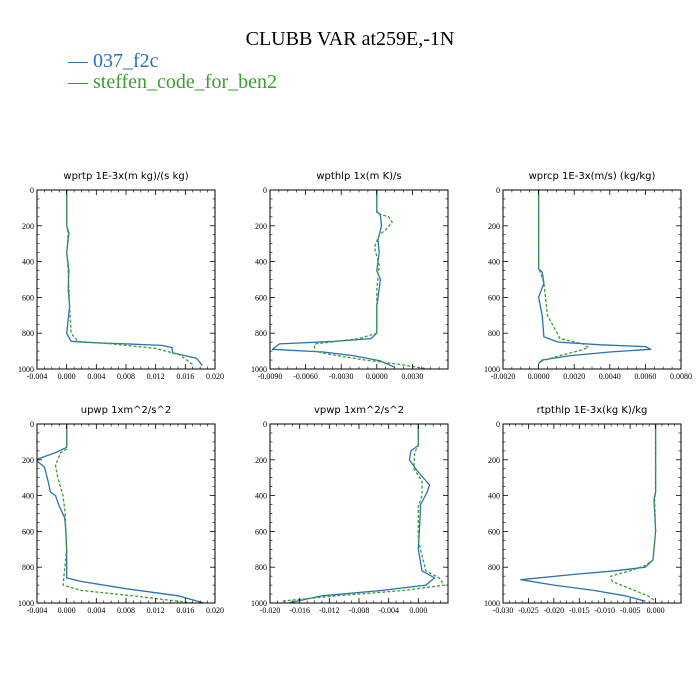 Image resolution: width=700 pixels, height=700 pixels. I want to click on x-tick-label: -0.016, so click(299, 610).